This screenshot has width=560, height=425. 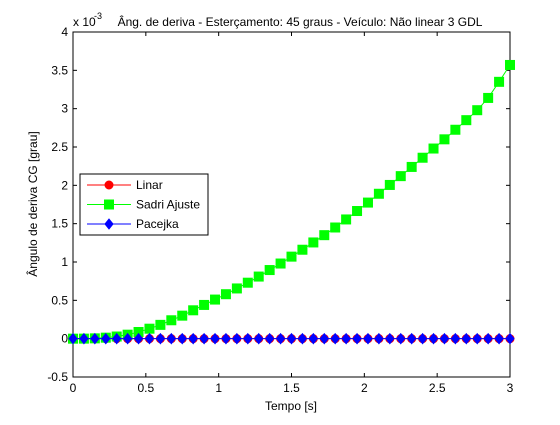 What do you see at coordinates (64, 109) in the screenshot?
I see `y-tick-label: 3` at bounding box center [64, 109].